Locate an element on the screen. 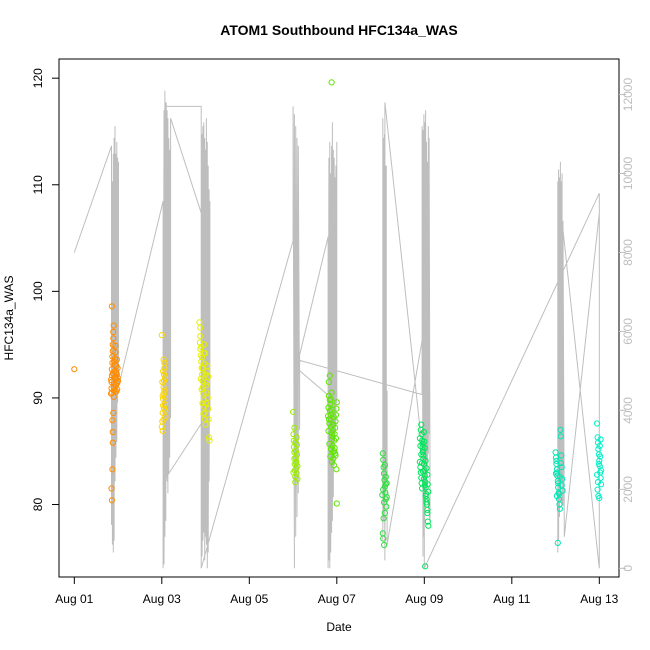  y2-tick-label: 4000 is located at coordinates (628, 410).